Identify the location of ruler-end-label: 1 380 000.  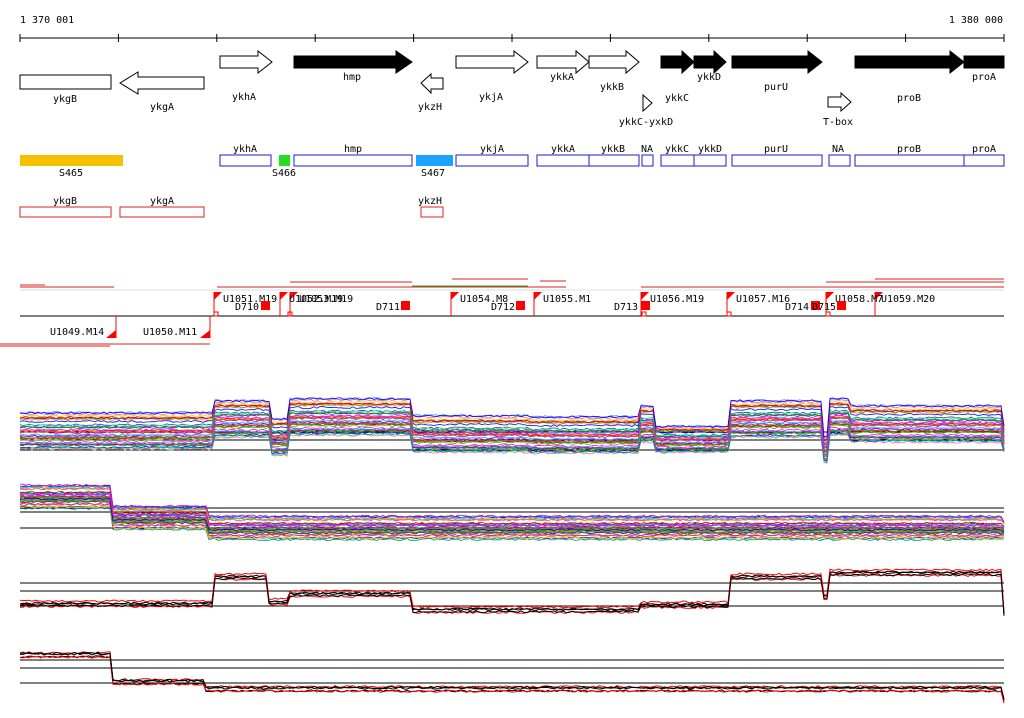
(976, 20).